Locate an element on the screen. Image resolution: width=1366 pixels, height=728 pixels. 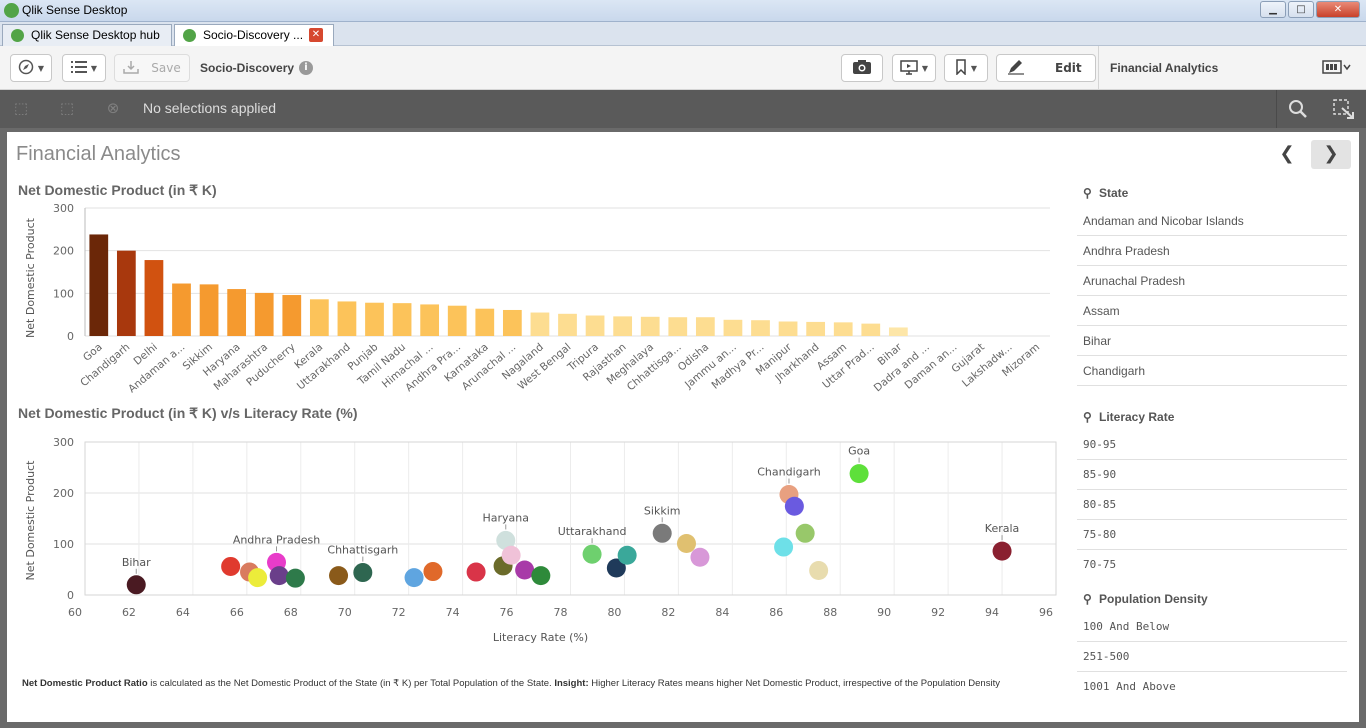
bookmarks-button: ▼ is located at coordinates (966, 68).